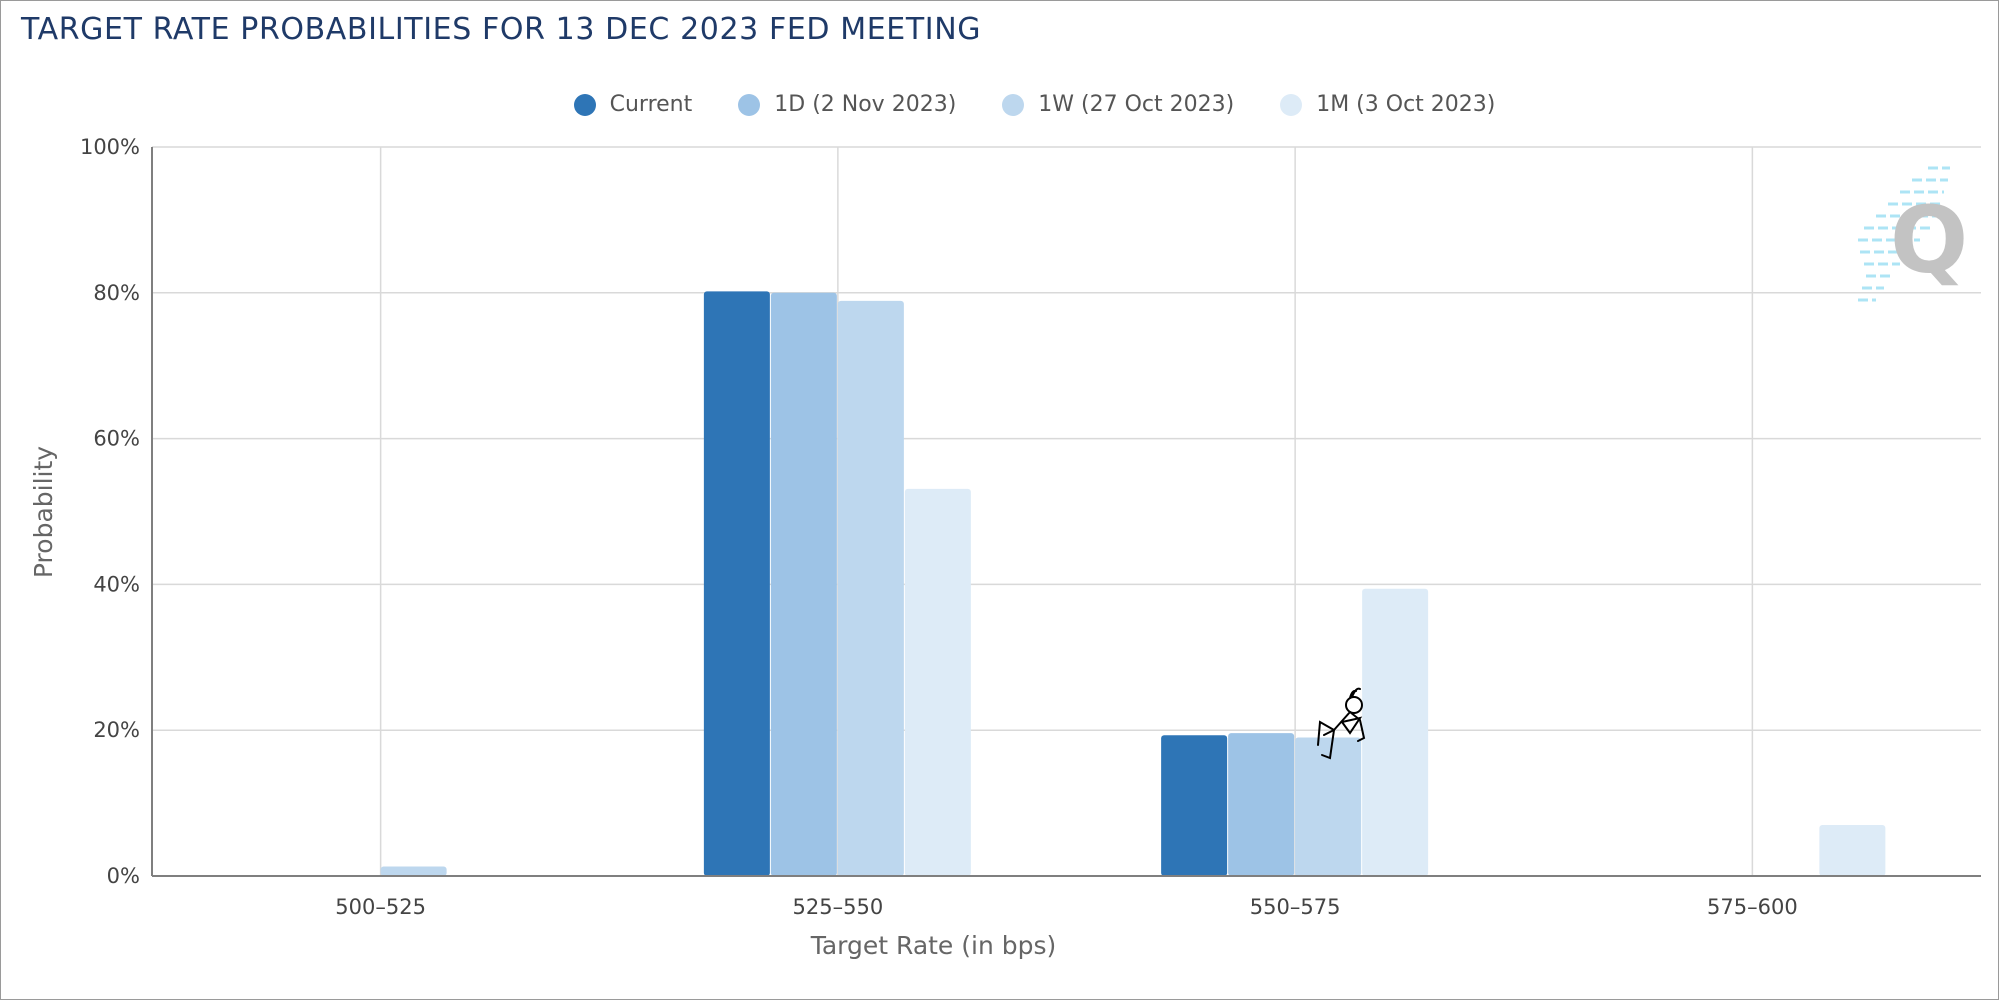 The height and width of the screenshot is (1000, 1999). I want to click on x-tick-label: 500–525, so click(380, 907).